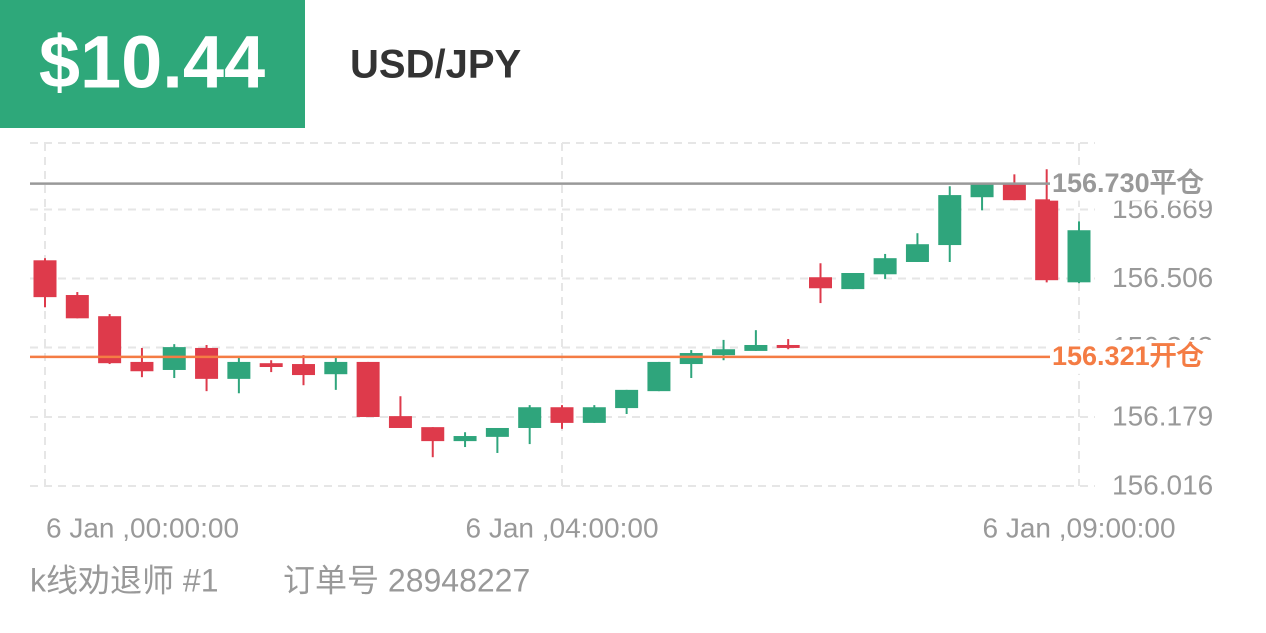 The image size is (1266, 633). Describe the element at coordinates (406, 580) in the screenshot. I see `order-number: 订单号 28948227` at that location.